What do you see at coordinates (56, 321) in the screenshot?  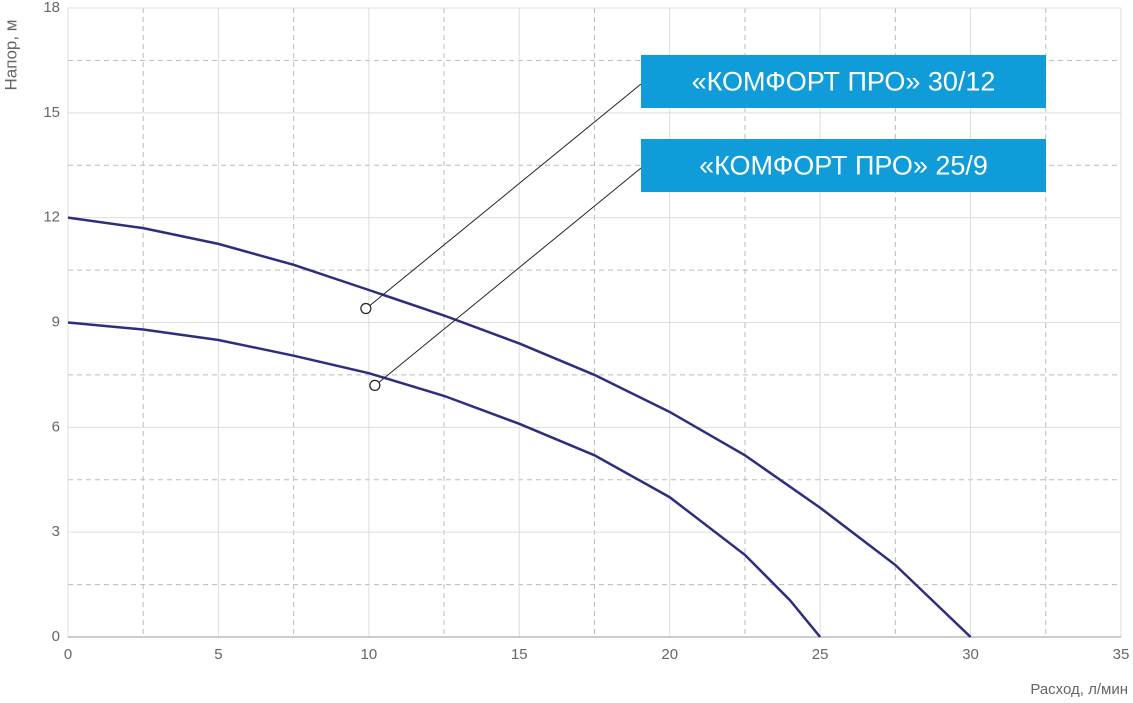 I see `y-tick-label: 9` at bounding box center [56, 321].